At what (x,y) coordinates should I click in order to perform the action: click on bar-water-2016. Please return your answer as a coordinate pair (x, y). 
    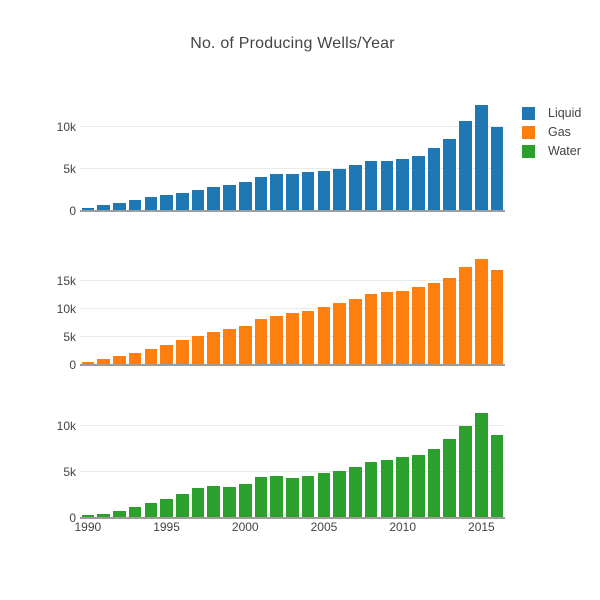
    Looking at the image, I should click on (497, 476).